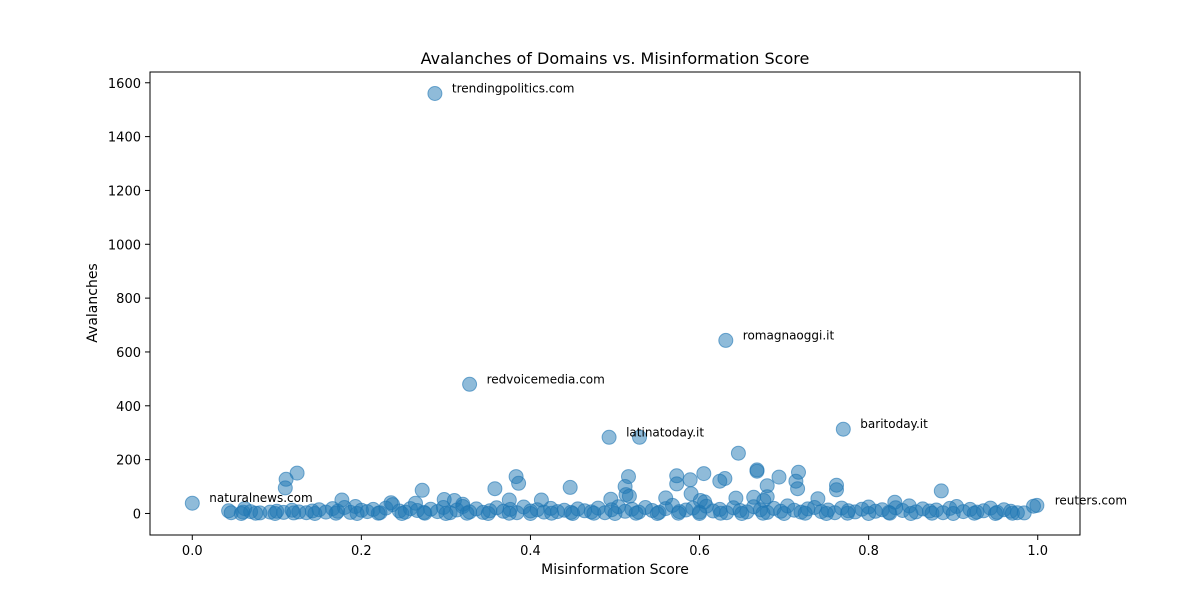 The image size is (1200, 600). I want to click on y-tick-label: 0, so click(137, 514).